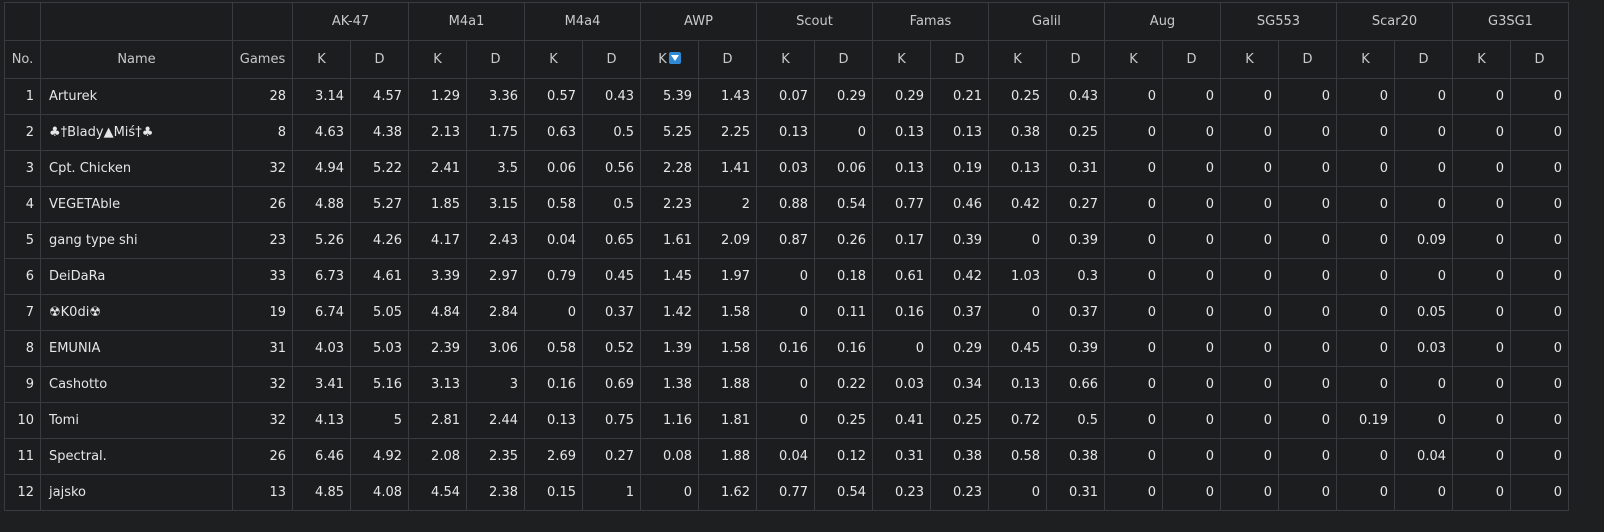 This screenshot has width=1604, height=532. I want to click on header-games: Games, so click(262, 59).